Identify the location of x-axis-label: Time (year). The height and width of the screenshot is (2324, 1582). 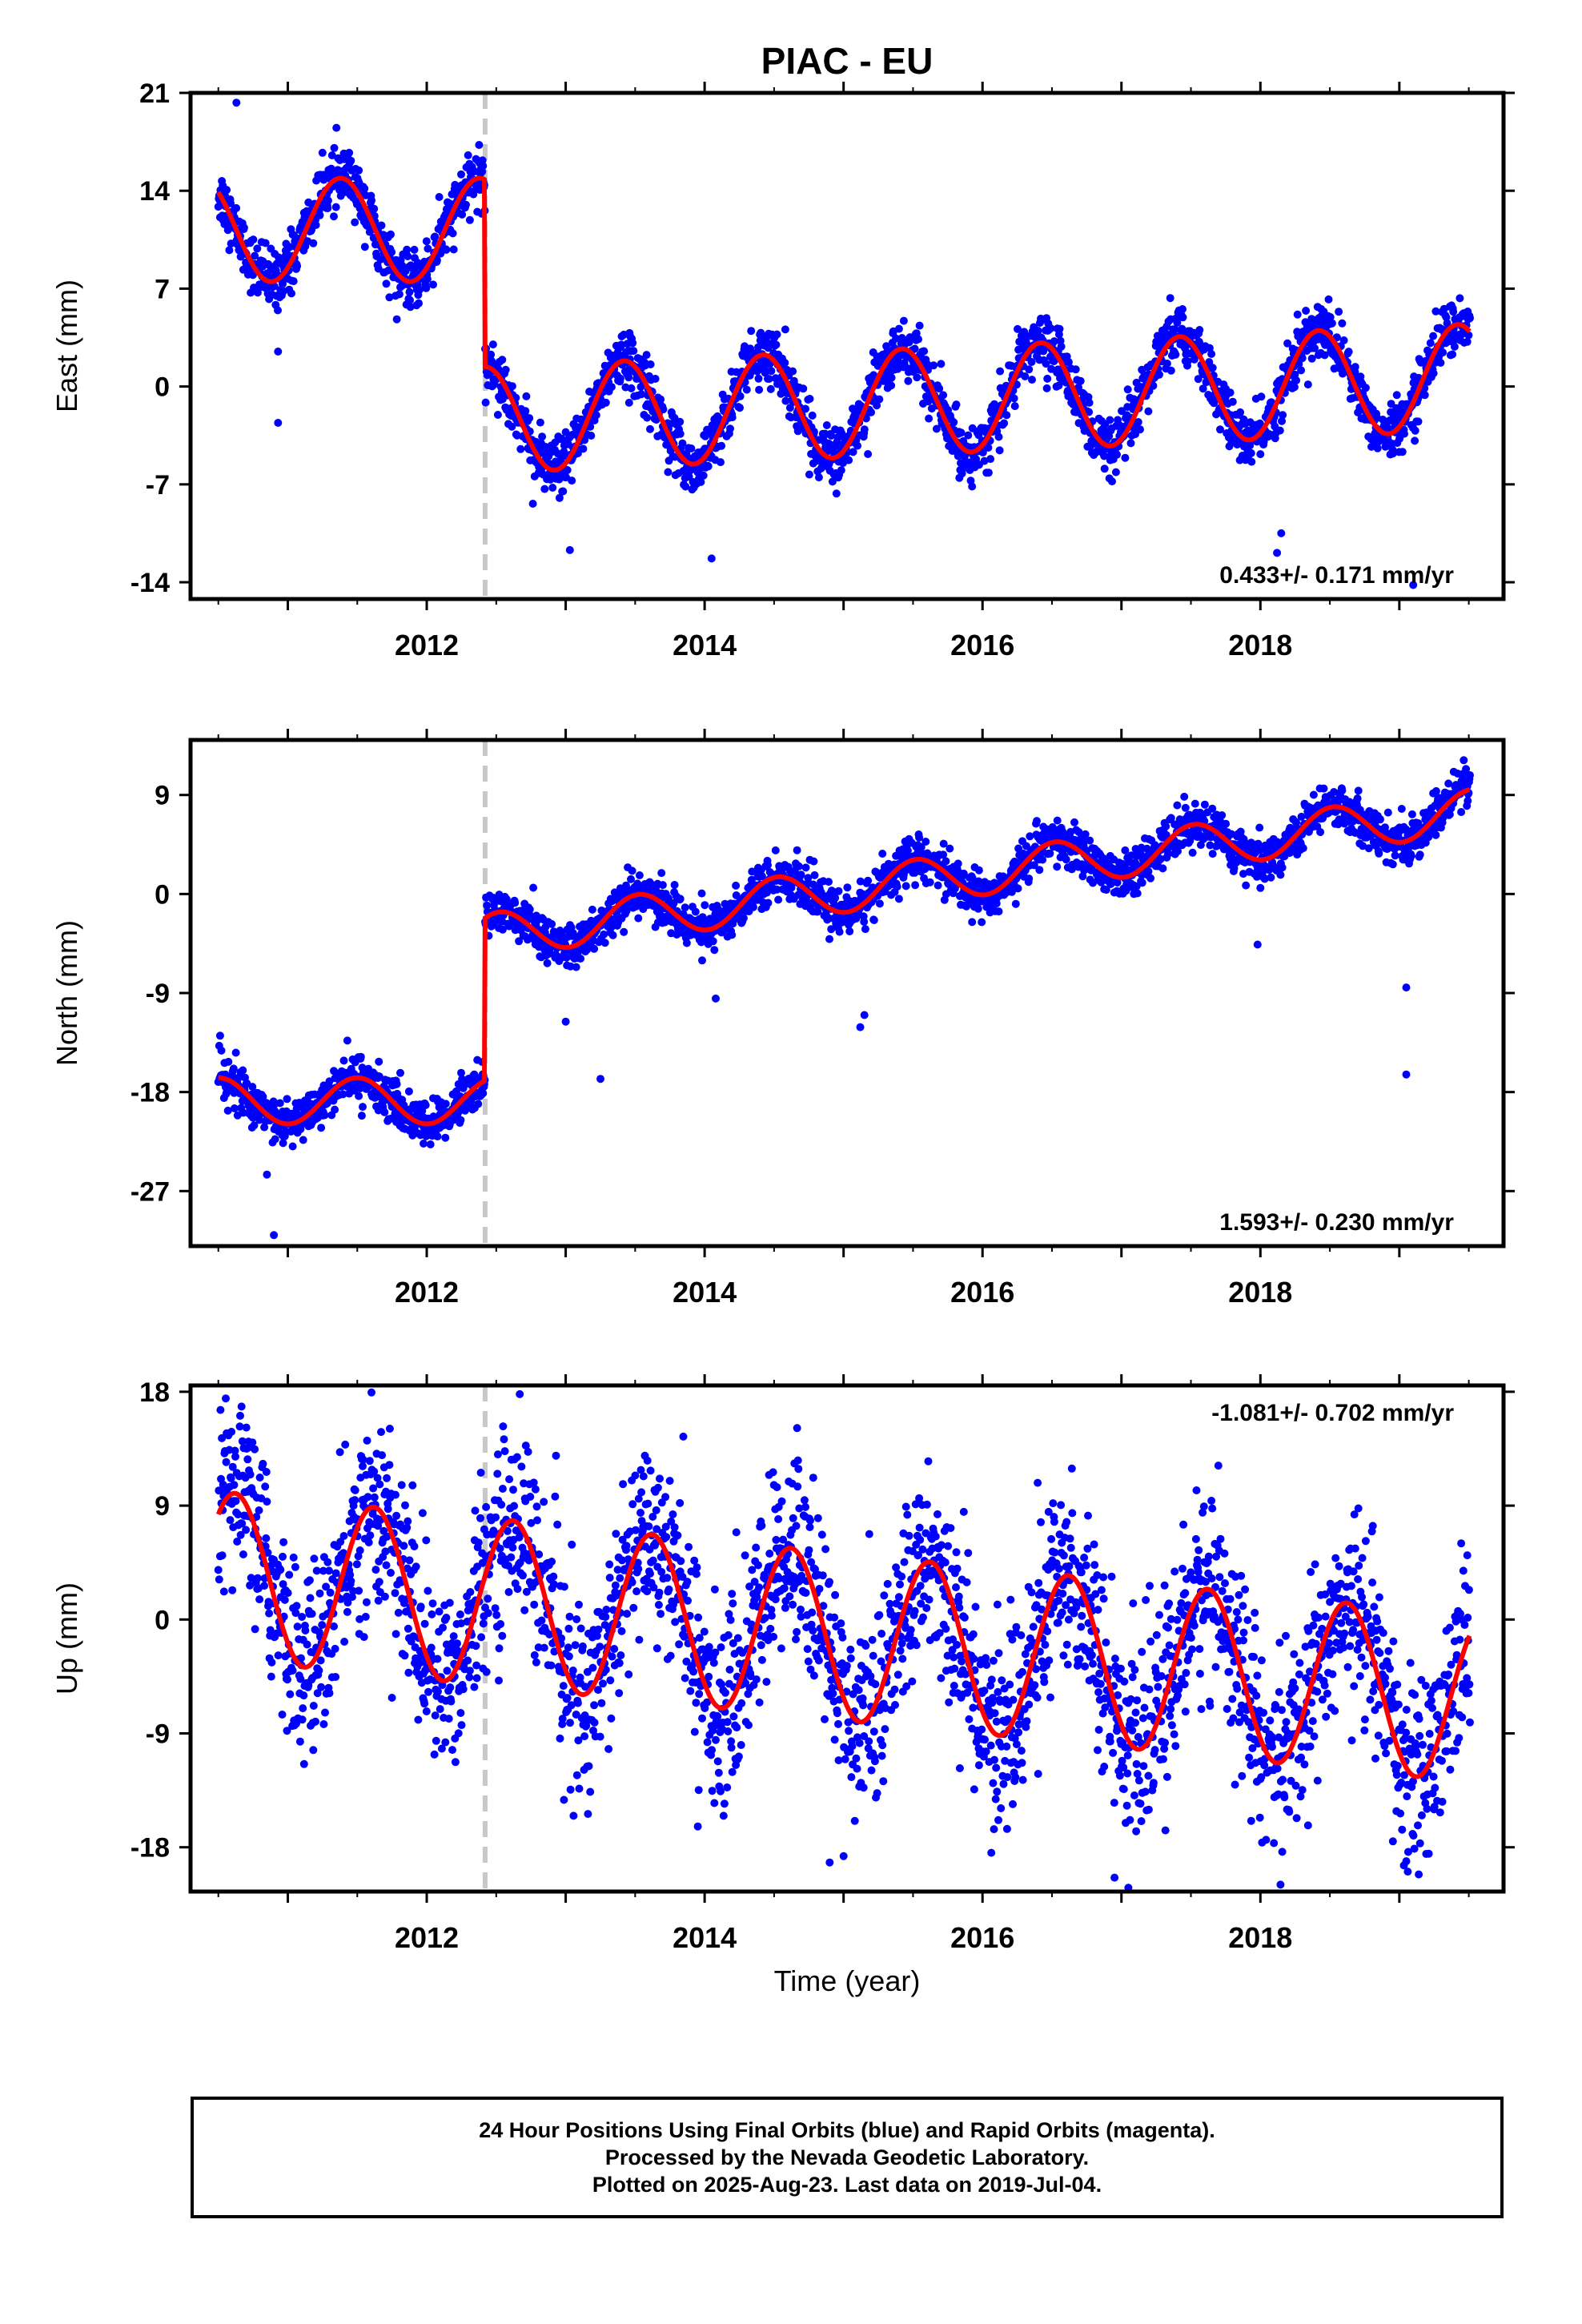
(847, 1981).